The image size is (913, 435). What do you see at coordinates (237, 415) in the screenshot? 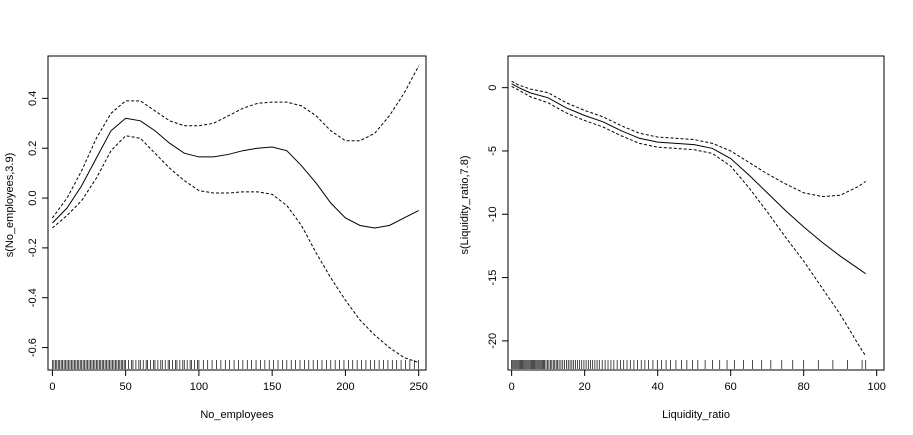
I see `x-axis-title: No_employees` at bounding box center [237, 415].